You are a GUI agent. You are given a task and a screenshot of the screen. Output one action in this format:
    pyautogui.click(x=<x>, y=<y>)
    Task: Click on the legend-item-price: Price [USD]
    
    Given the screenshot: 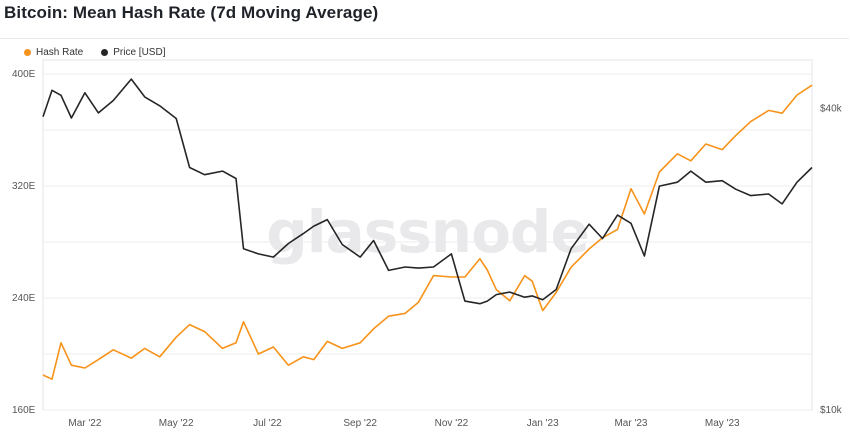 What is the action you would take?
    pyautogui.click(x=133, y=52)
    